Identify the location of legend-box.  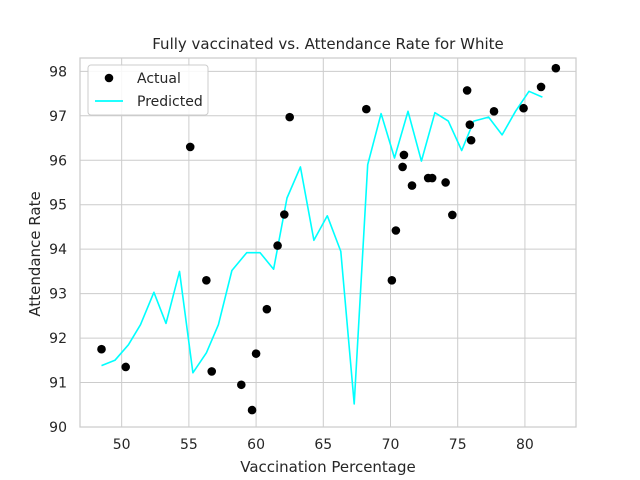
(148, 90).